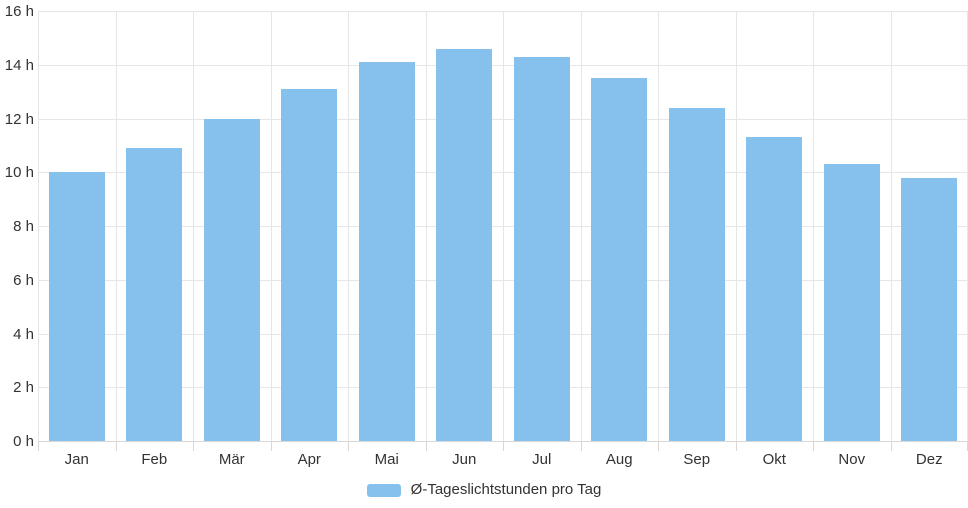  What do you see at coordinates (76, 459) in the screenshot?
I see `x-axis-label-jan: Jan` at bounding box center [76, 459].